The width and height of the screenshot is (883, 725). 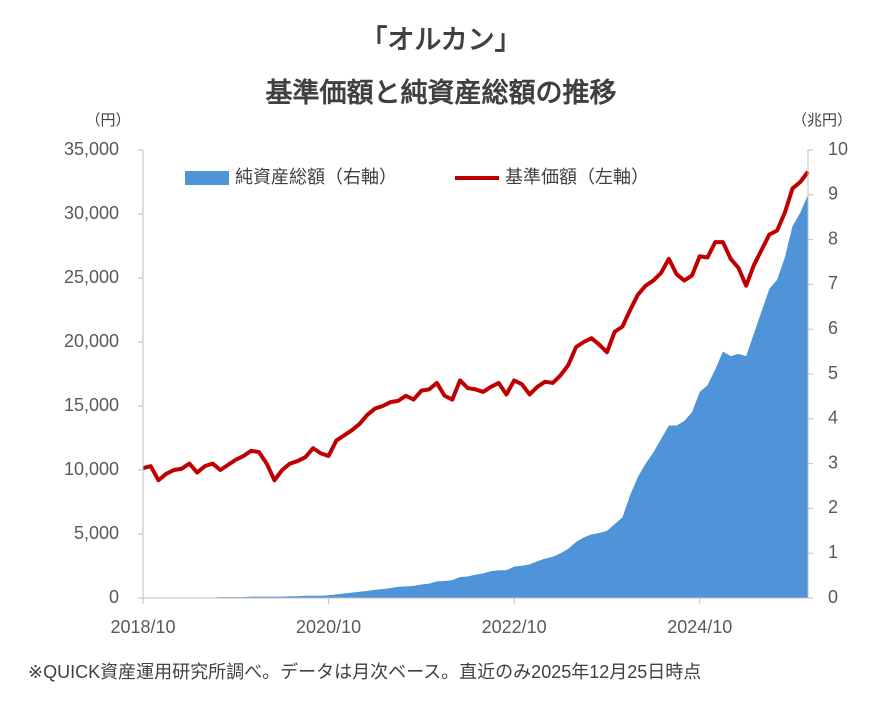 What do you see at coordinates (838, 149) in the screenshot?
I see `y2-tick-label: 10` at bounding box center [838, 149].